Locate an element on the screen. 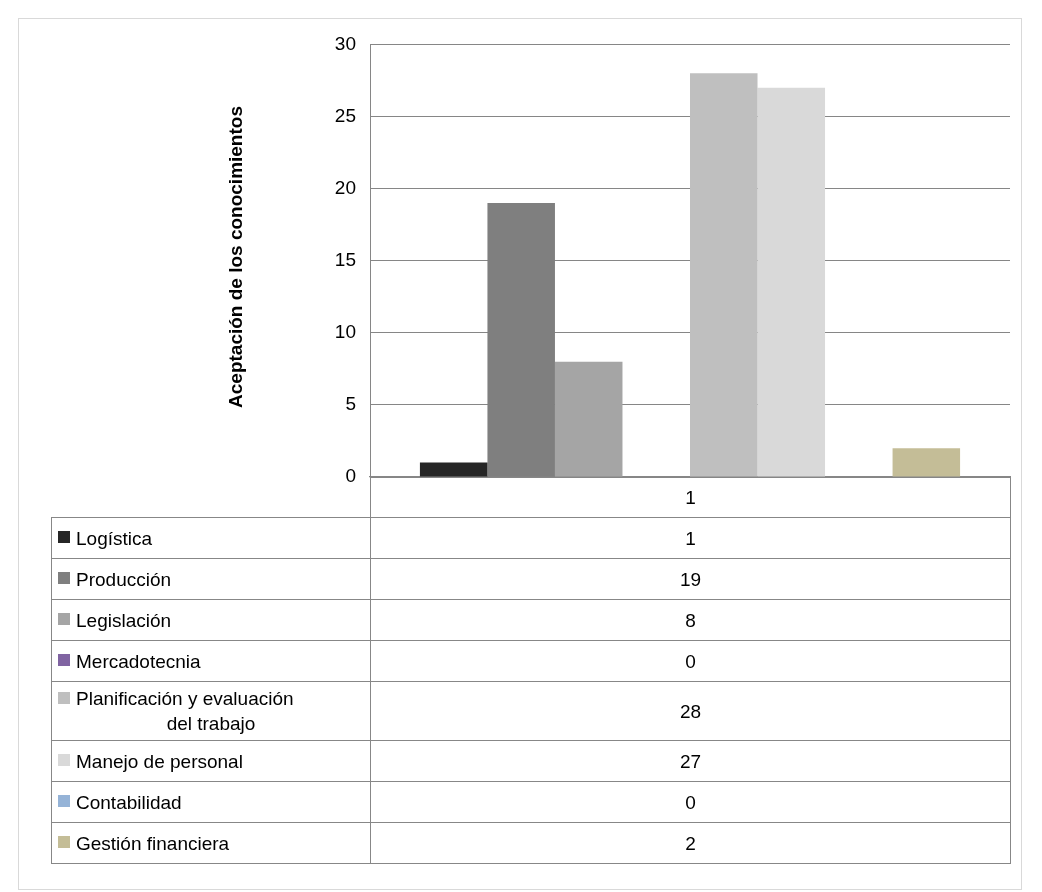 The height and width of the screenshot is (892, 1042). text: 27 is located at coordinates (690, 761).